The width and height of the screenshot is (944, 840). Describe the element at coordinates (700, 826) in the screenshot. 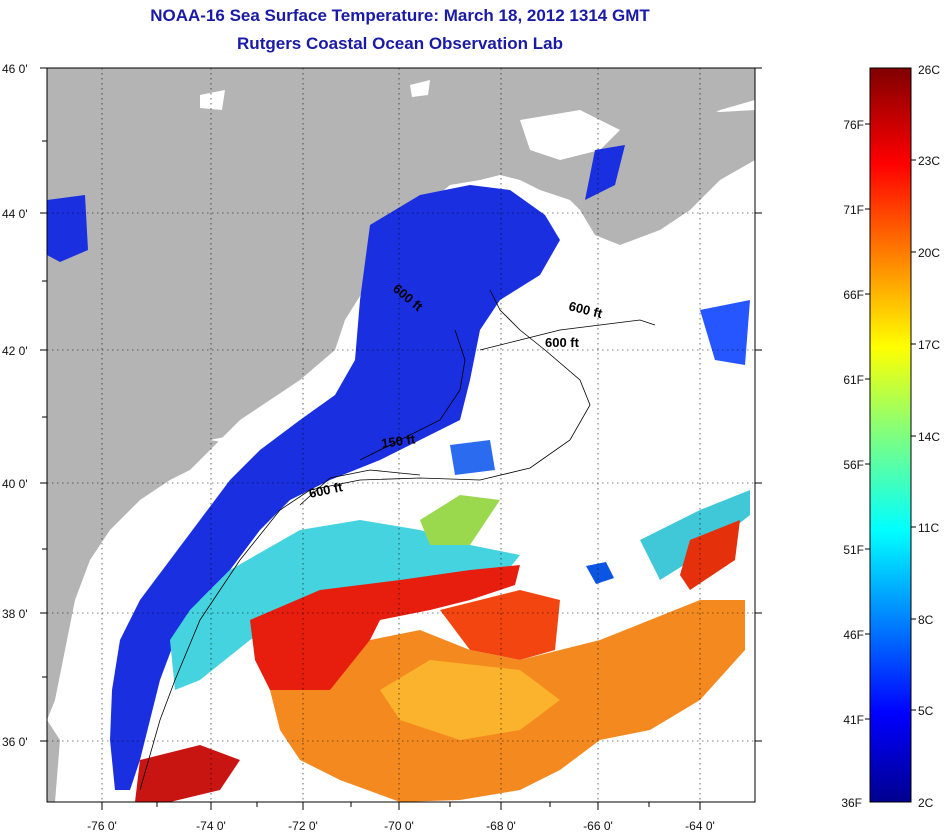

I see `lon-label: -64 0'` at that location.